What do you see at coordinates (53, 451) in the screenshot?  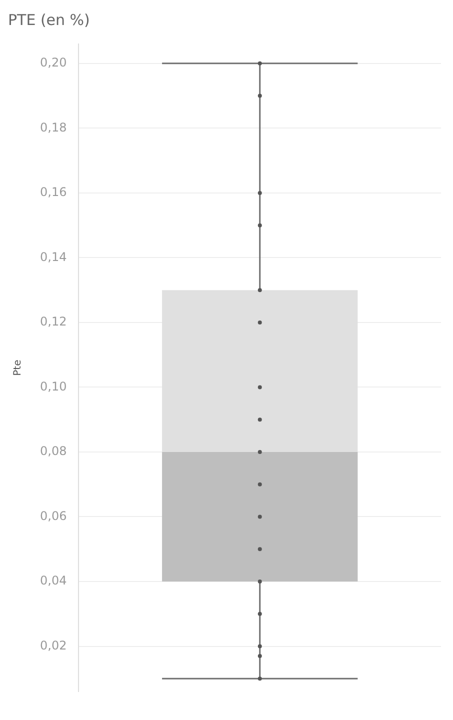 I see `y-tick-label: 0,08` at bounding box center [53, 451].